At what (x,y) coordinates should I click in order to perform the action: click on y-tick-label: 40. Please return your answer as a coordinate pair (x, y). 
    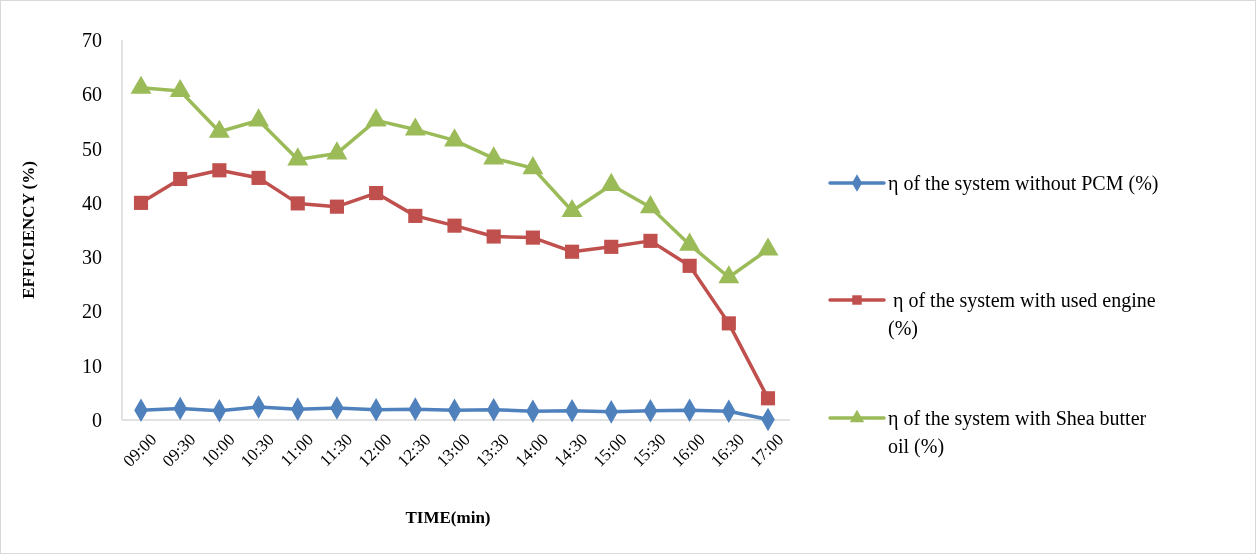
    Looking at the image, I should click on (92, 202).